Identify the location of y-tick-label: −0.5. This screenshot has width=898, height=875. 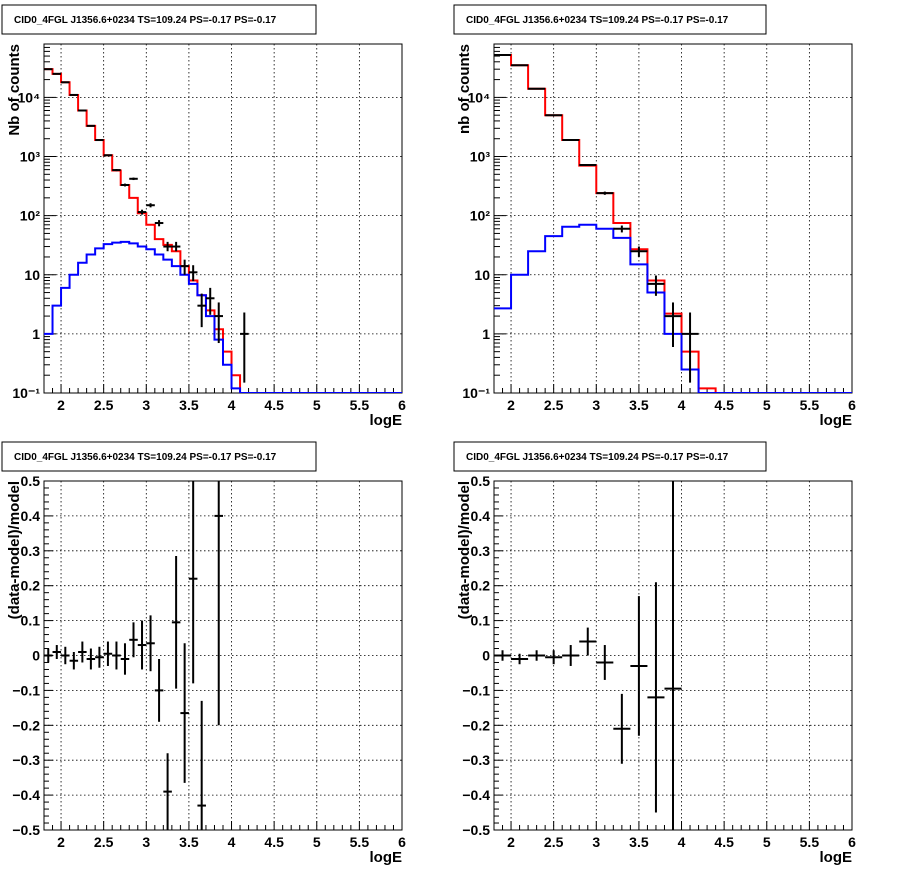
(476, 830).